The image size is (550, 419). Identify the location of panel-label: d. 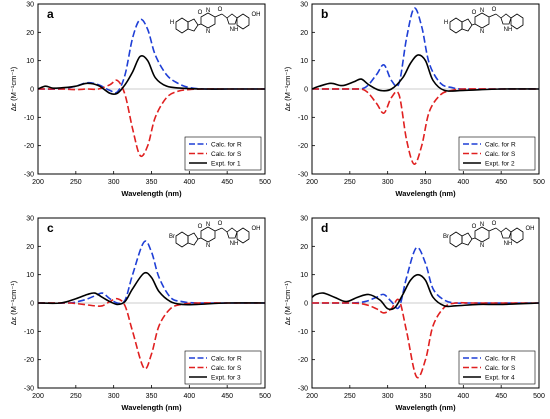
(324, 228).